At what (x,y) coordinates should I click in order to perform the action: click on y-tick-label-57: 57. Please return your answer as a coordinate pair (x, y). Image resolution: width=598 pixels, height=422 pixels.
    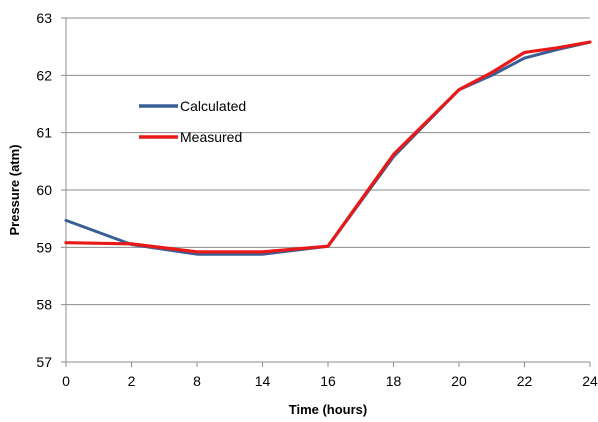
    Looking at the image, I should click on (44, 362).